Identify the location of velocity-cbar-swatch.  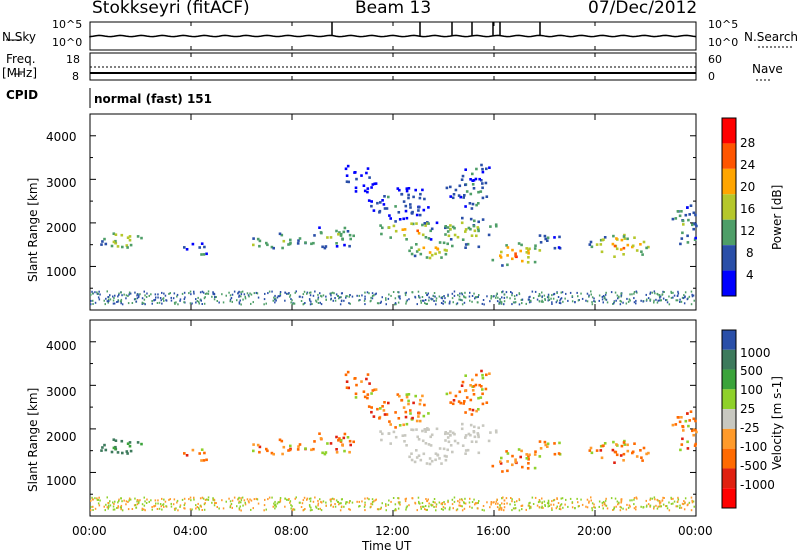
(729, 379).